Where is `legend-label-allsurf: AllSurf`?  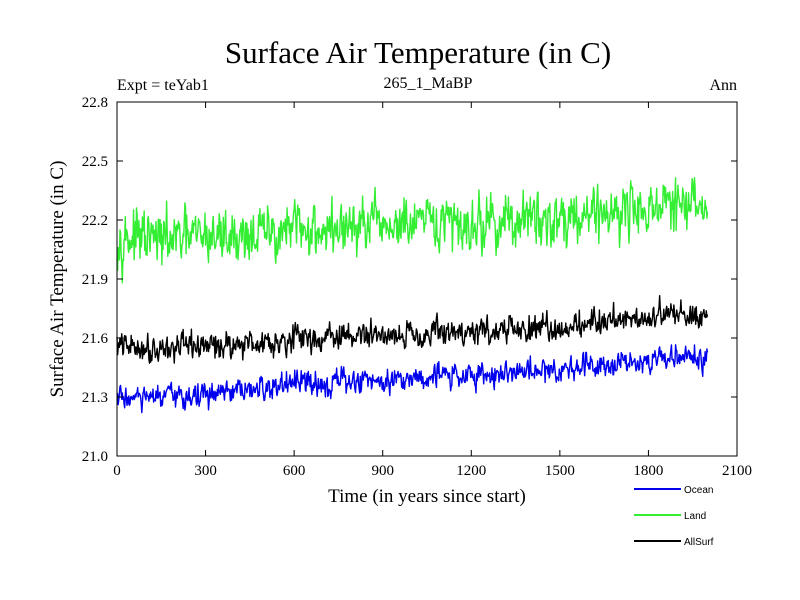 legend-label-allsurf: AllSurf is located at coordinates (699, 542).